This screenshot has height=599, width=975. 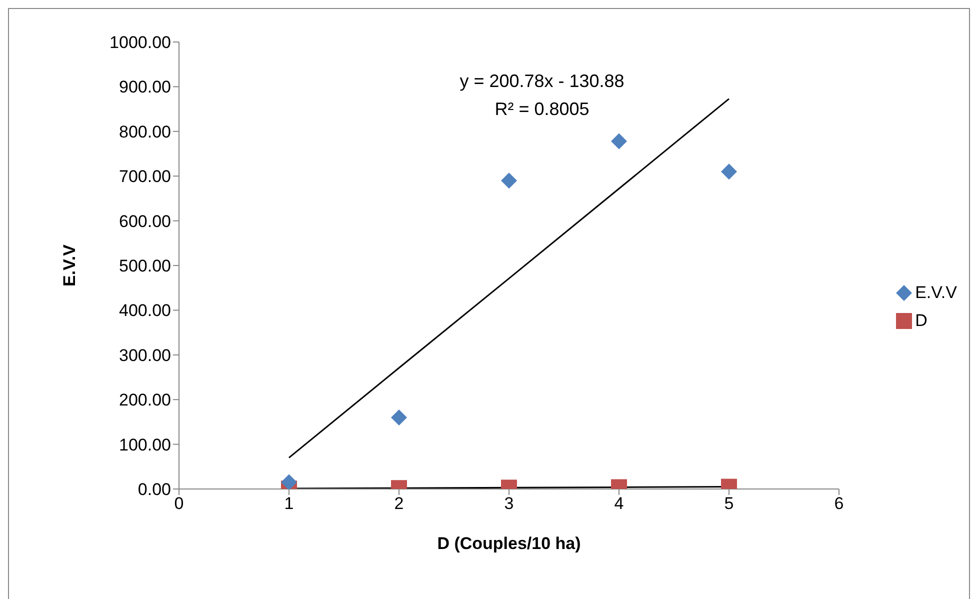 I want to click on x-axis-title: D (Couples/10 ha), so click(x=509, y=543).